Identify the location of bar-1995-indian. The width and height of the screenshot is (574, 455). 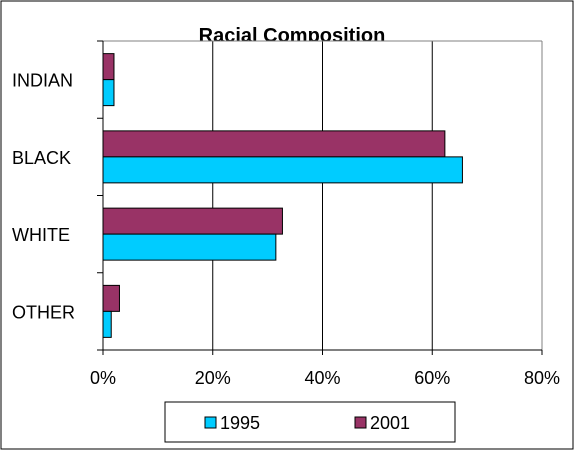
(108, 93).